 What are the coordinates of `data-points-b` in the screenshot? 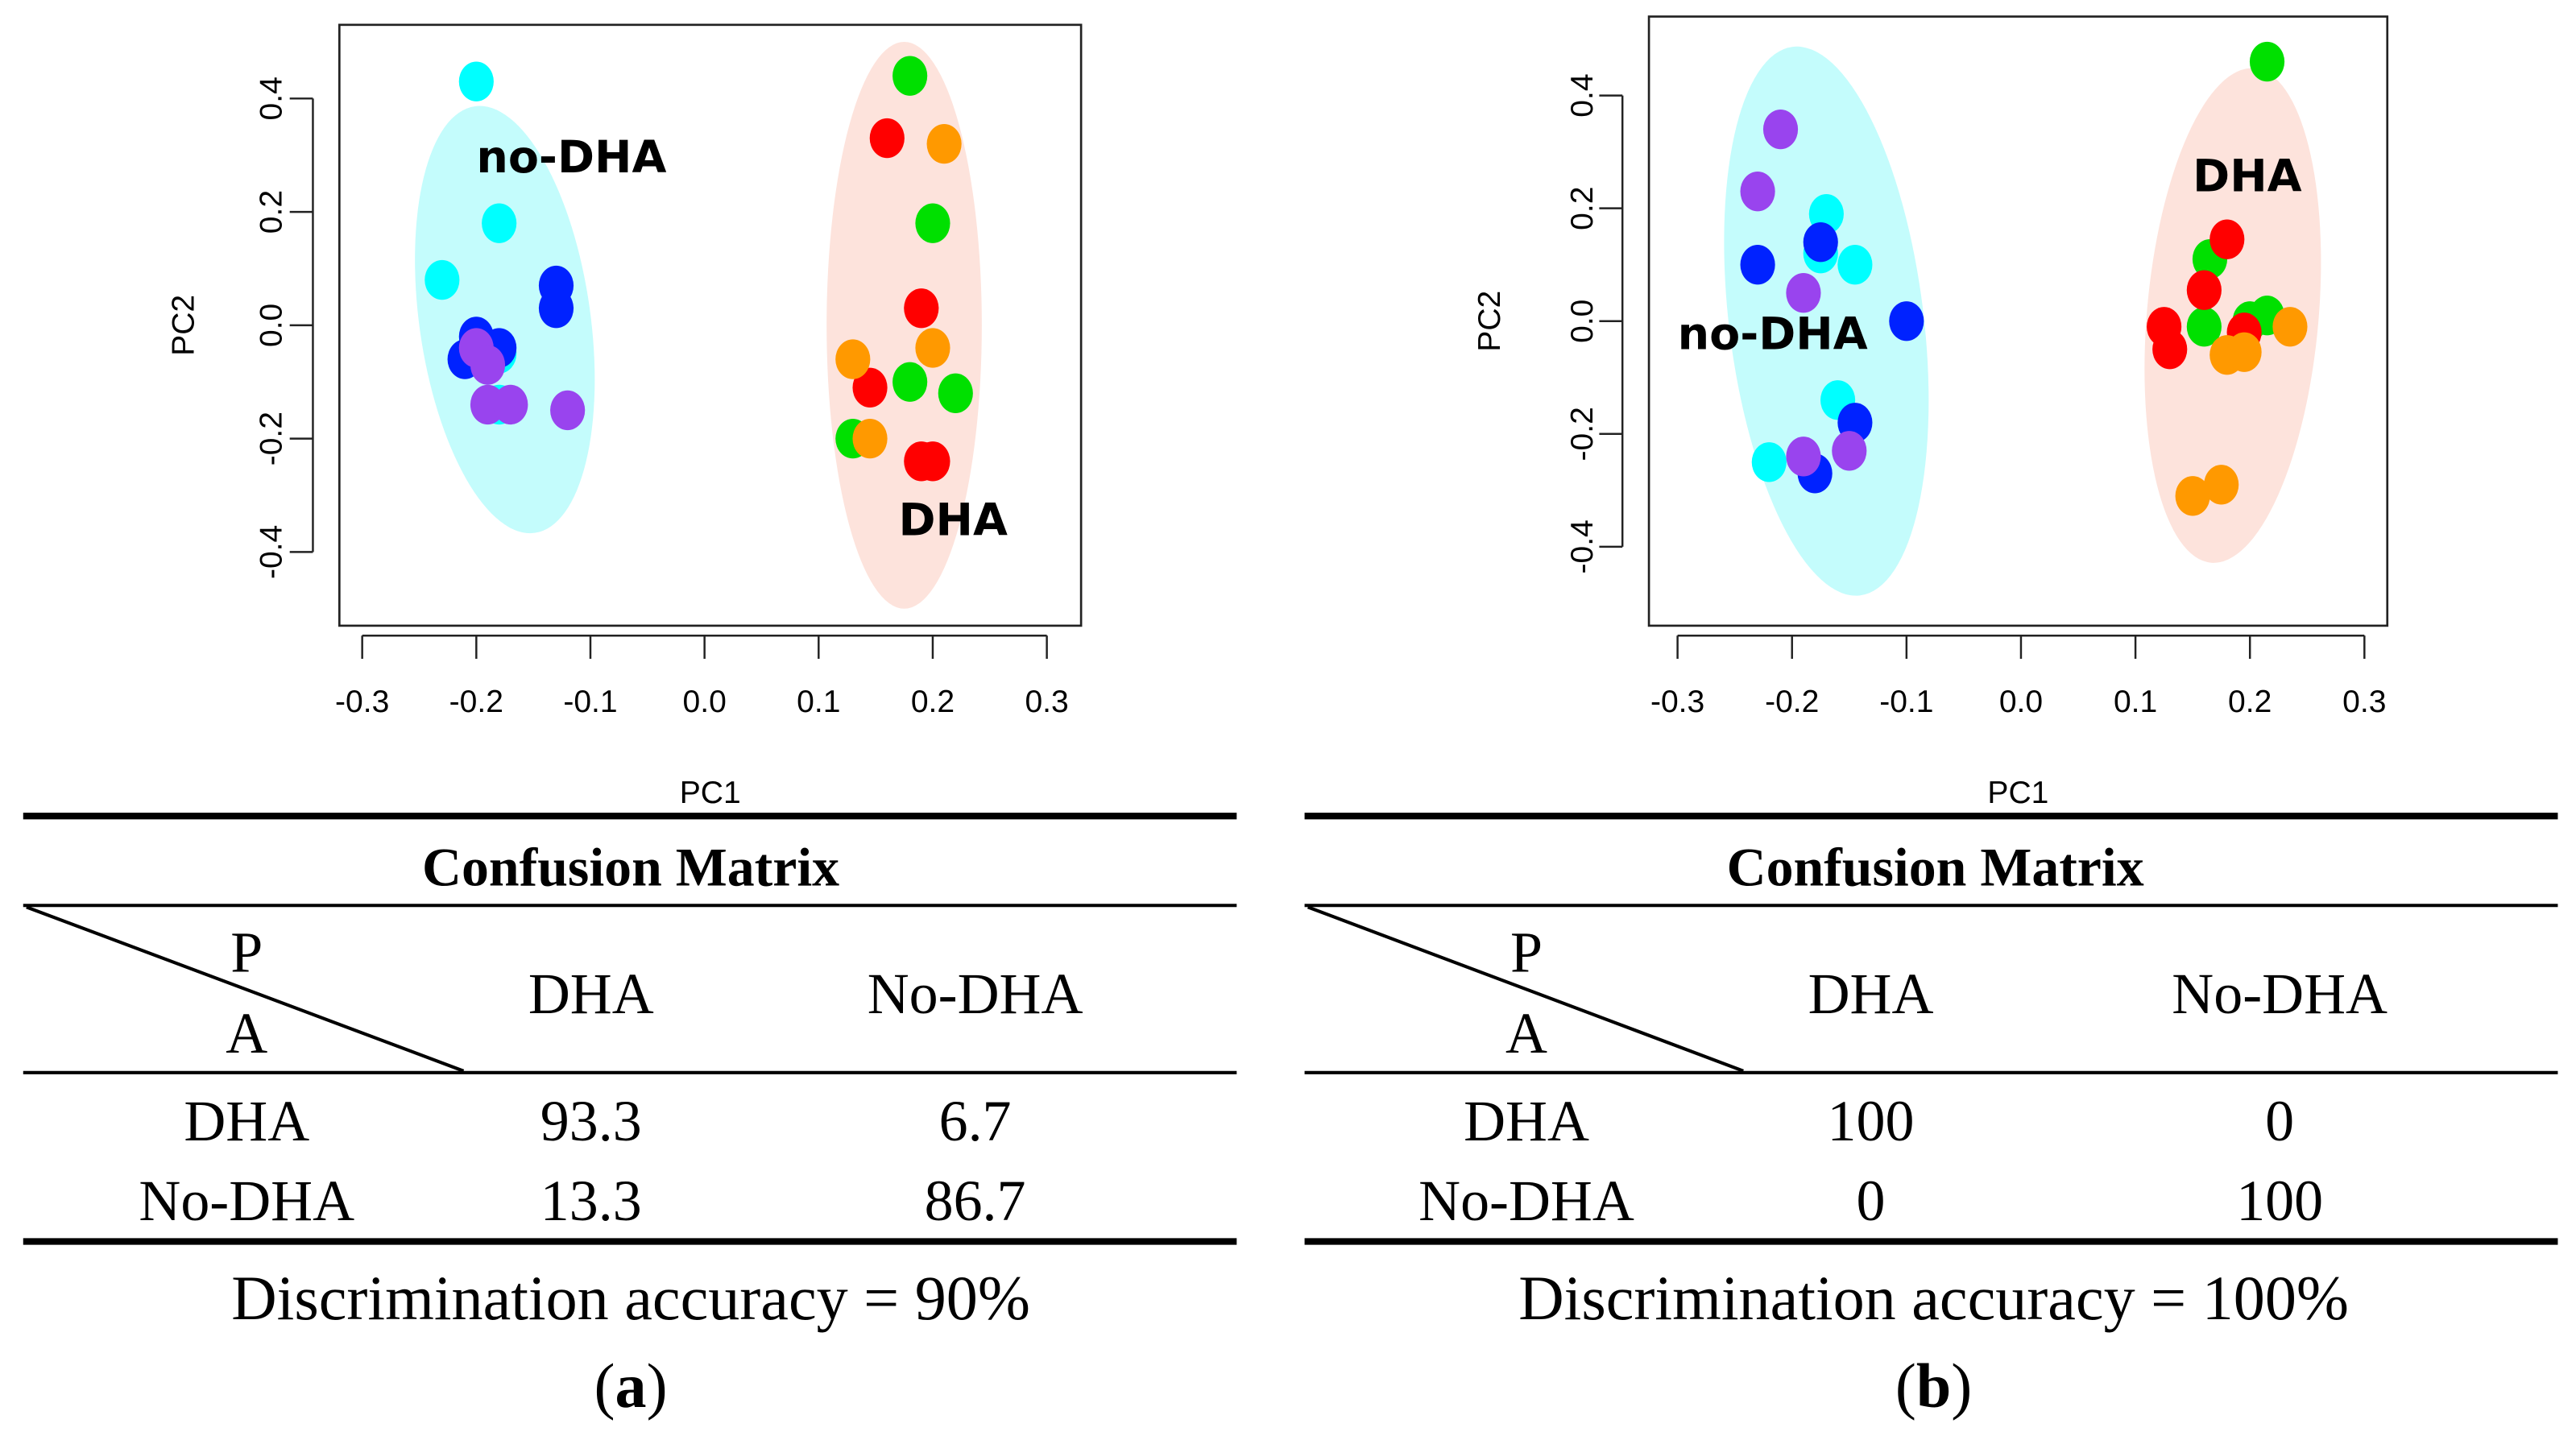 It's located at (2024, 278).